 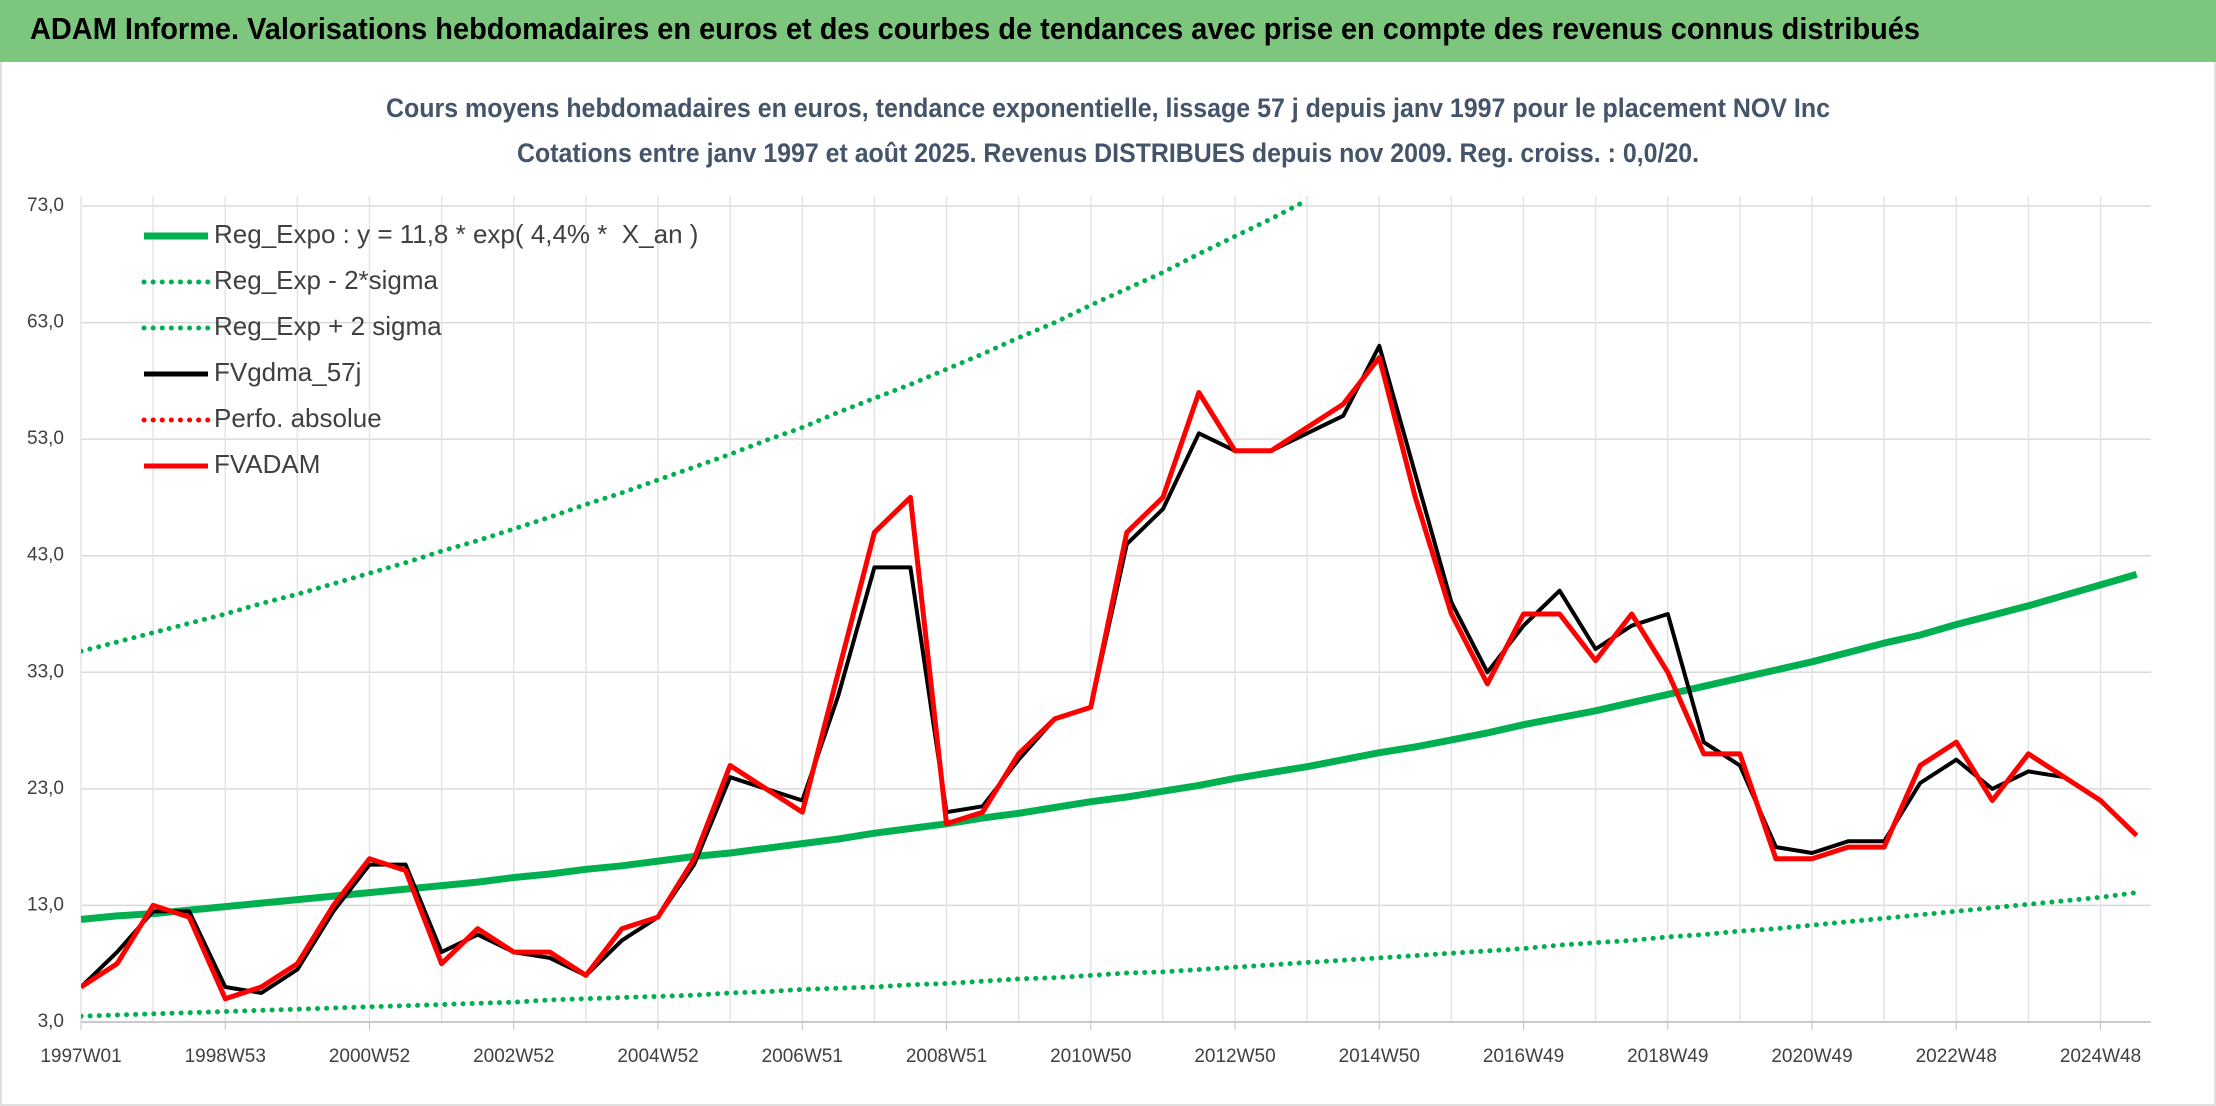 What do you see at coordinates (657, 1056) in the screenshot?
I see `x-tick-label: 2004W52` at bounding box center [657, 1056].